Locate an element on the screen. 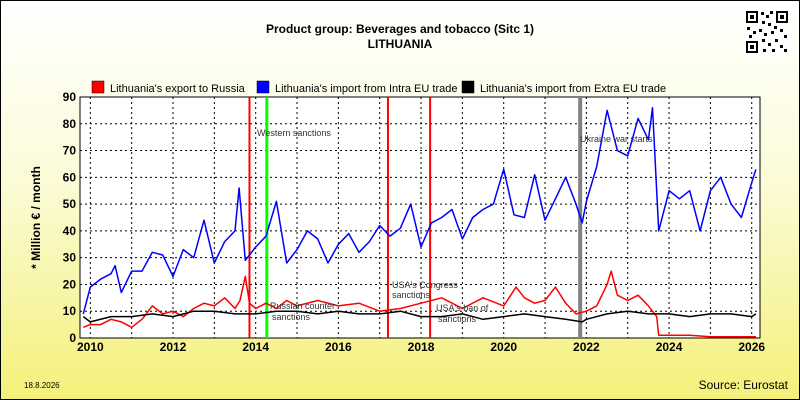 The height and width of the screenshot is (400, 800). event-label: sanctions is located at coordinates (411, 295).